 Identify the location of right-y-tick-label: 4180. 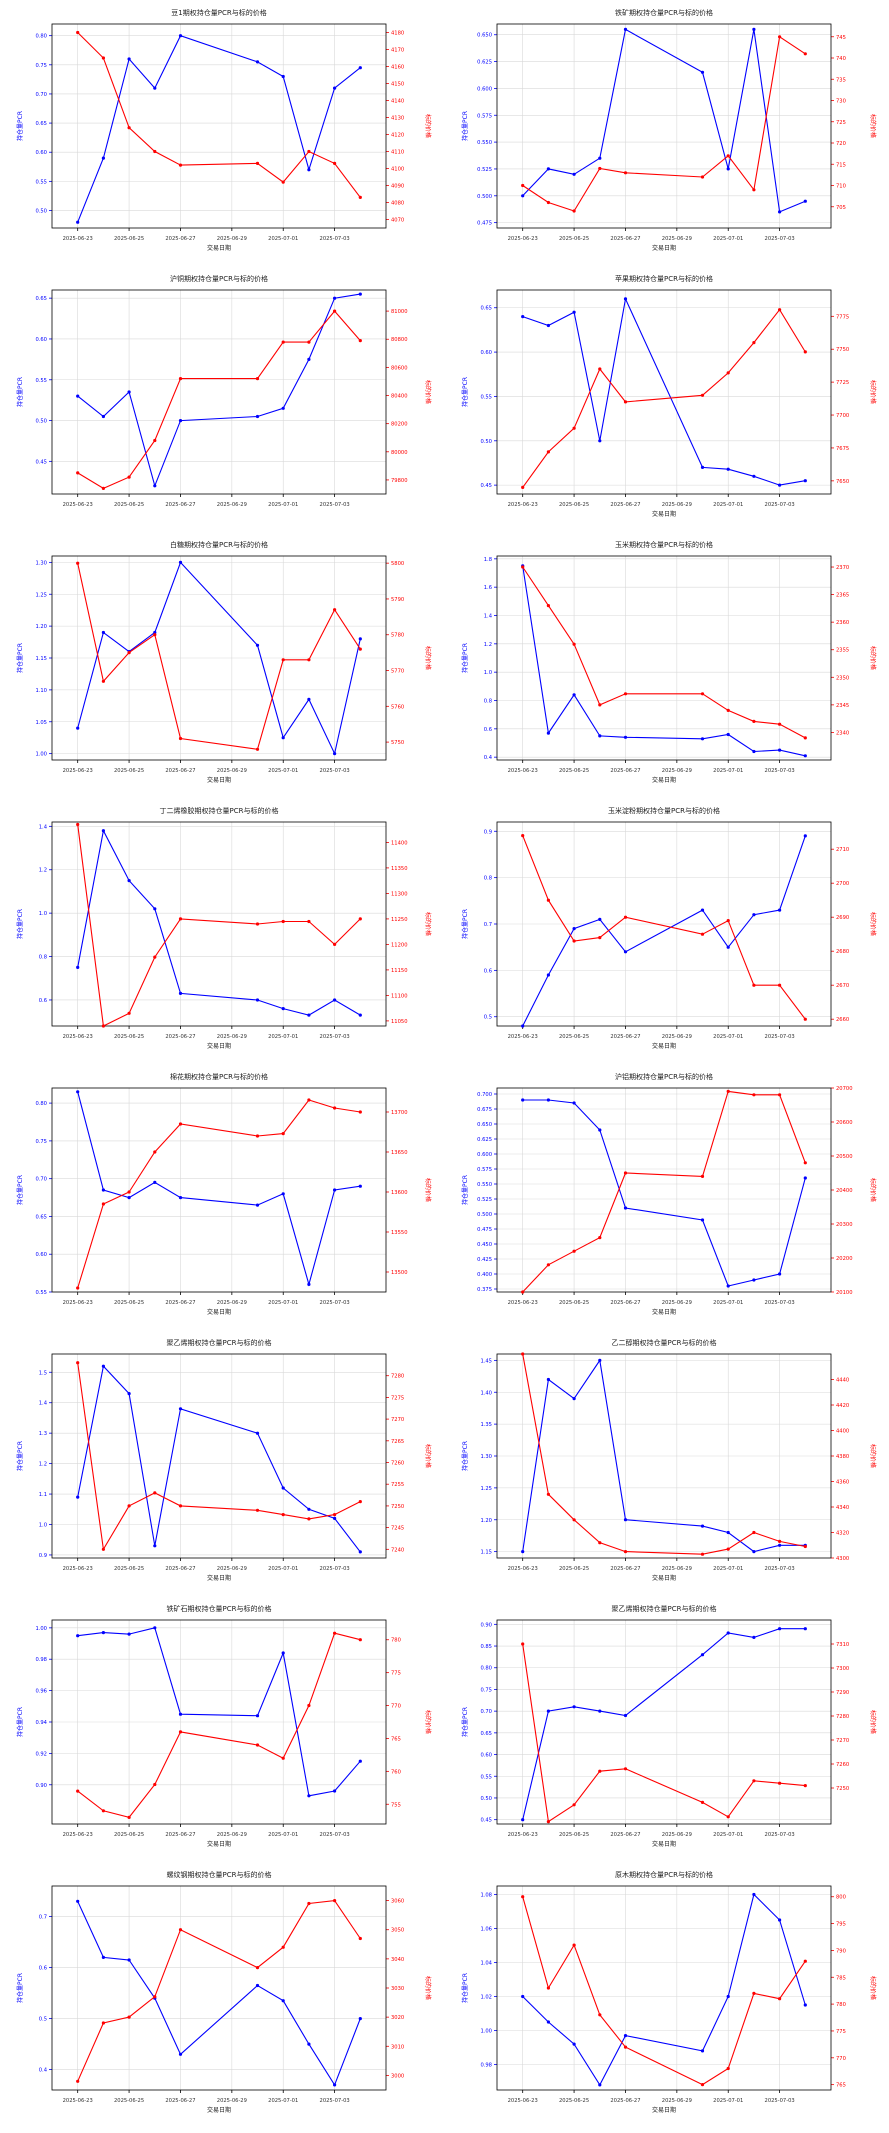
(397, 34).